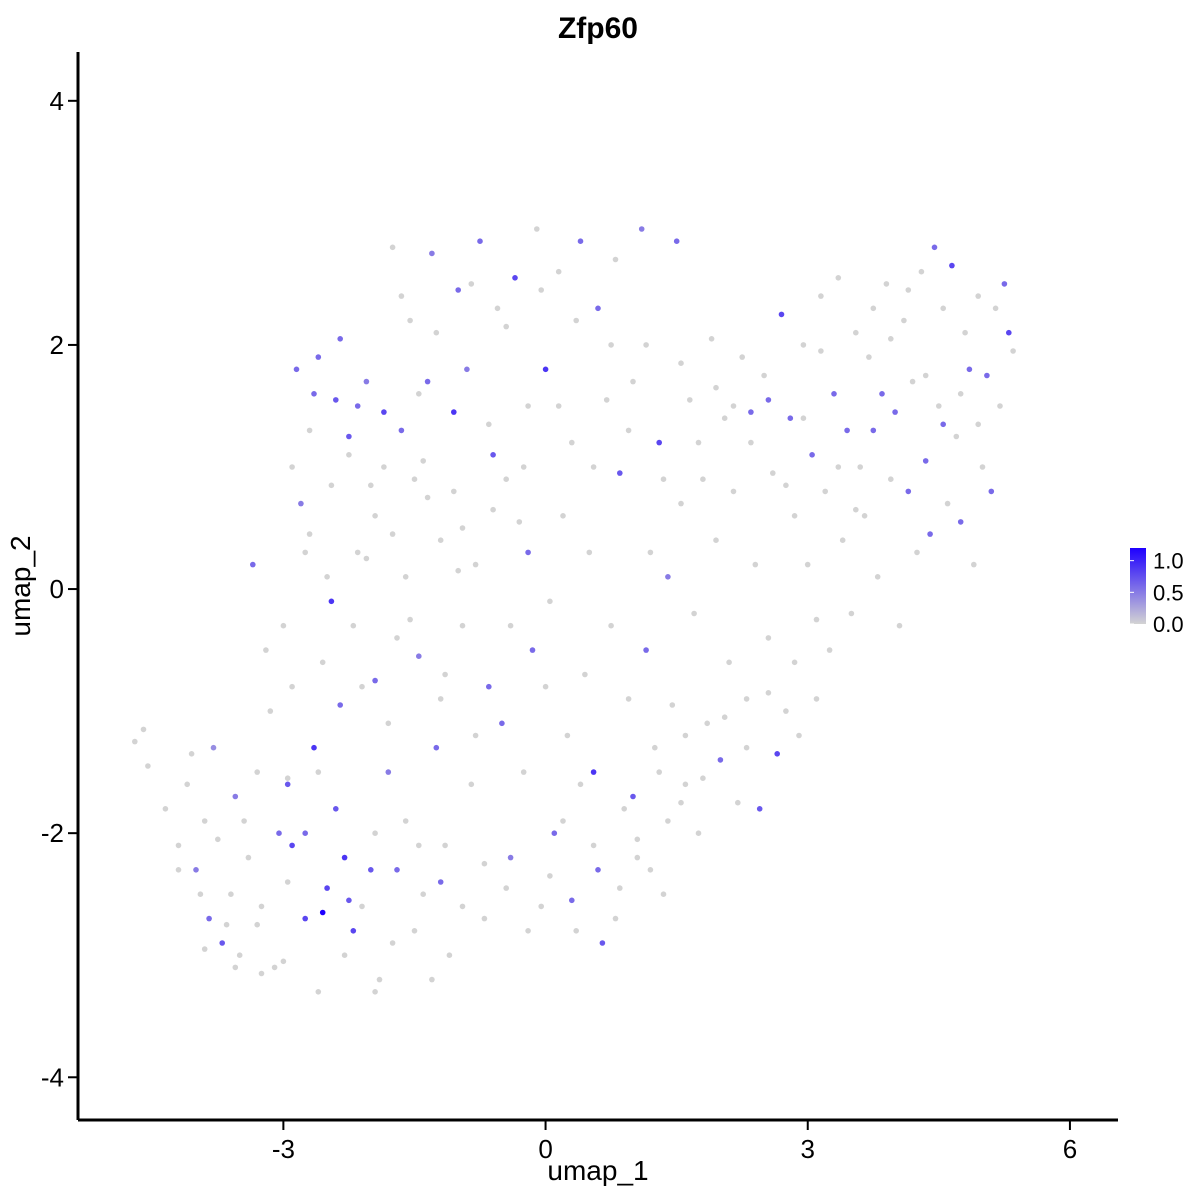 The image size is (1200, 1200). Describe the element at coordinates (57, 589) in the screenshot. I see `y-tick-label: 0` at that location.